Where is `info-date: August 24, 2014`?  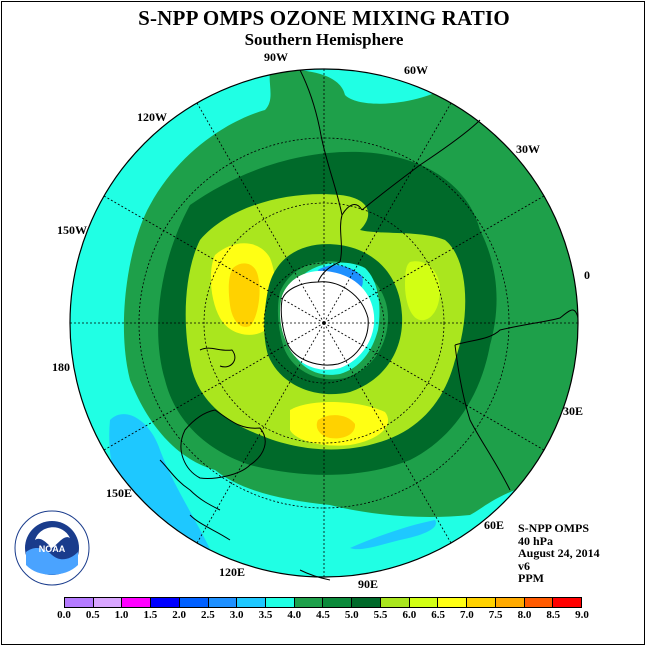
info-date: August 24, 2014 is located at coordinates (559, 553).